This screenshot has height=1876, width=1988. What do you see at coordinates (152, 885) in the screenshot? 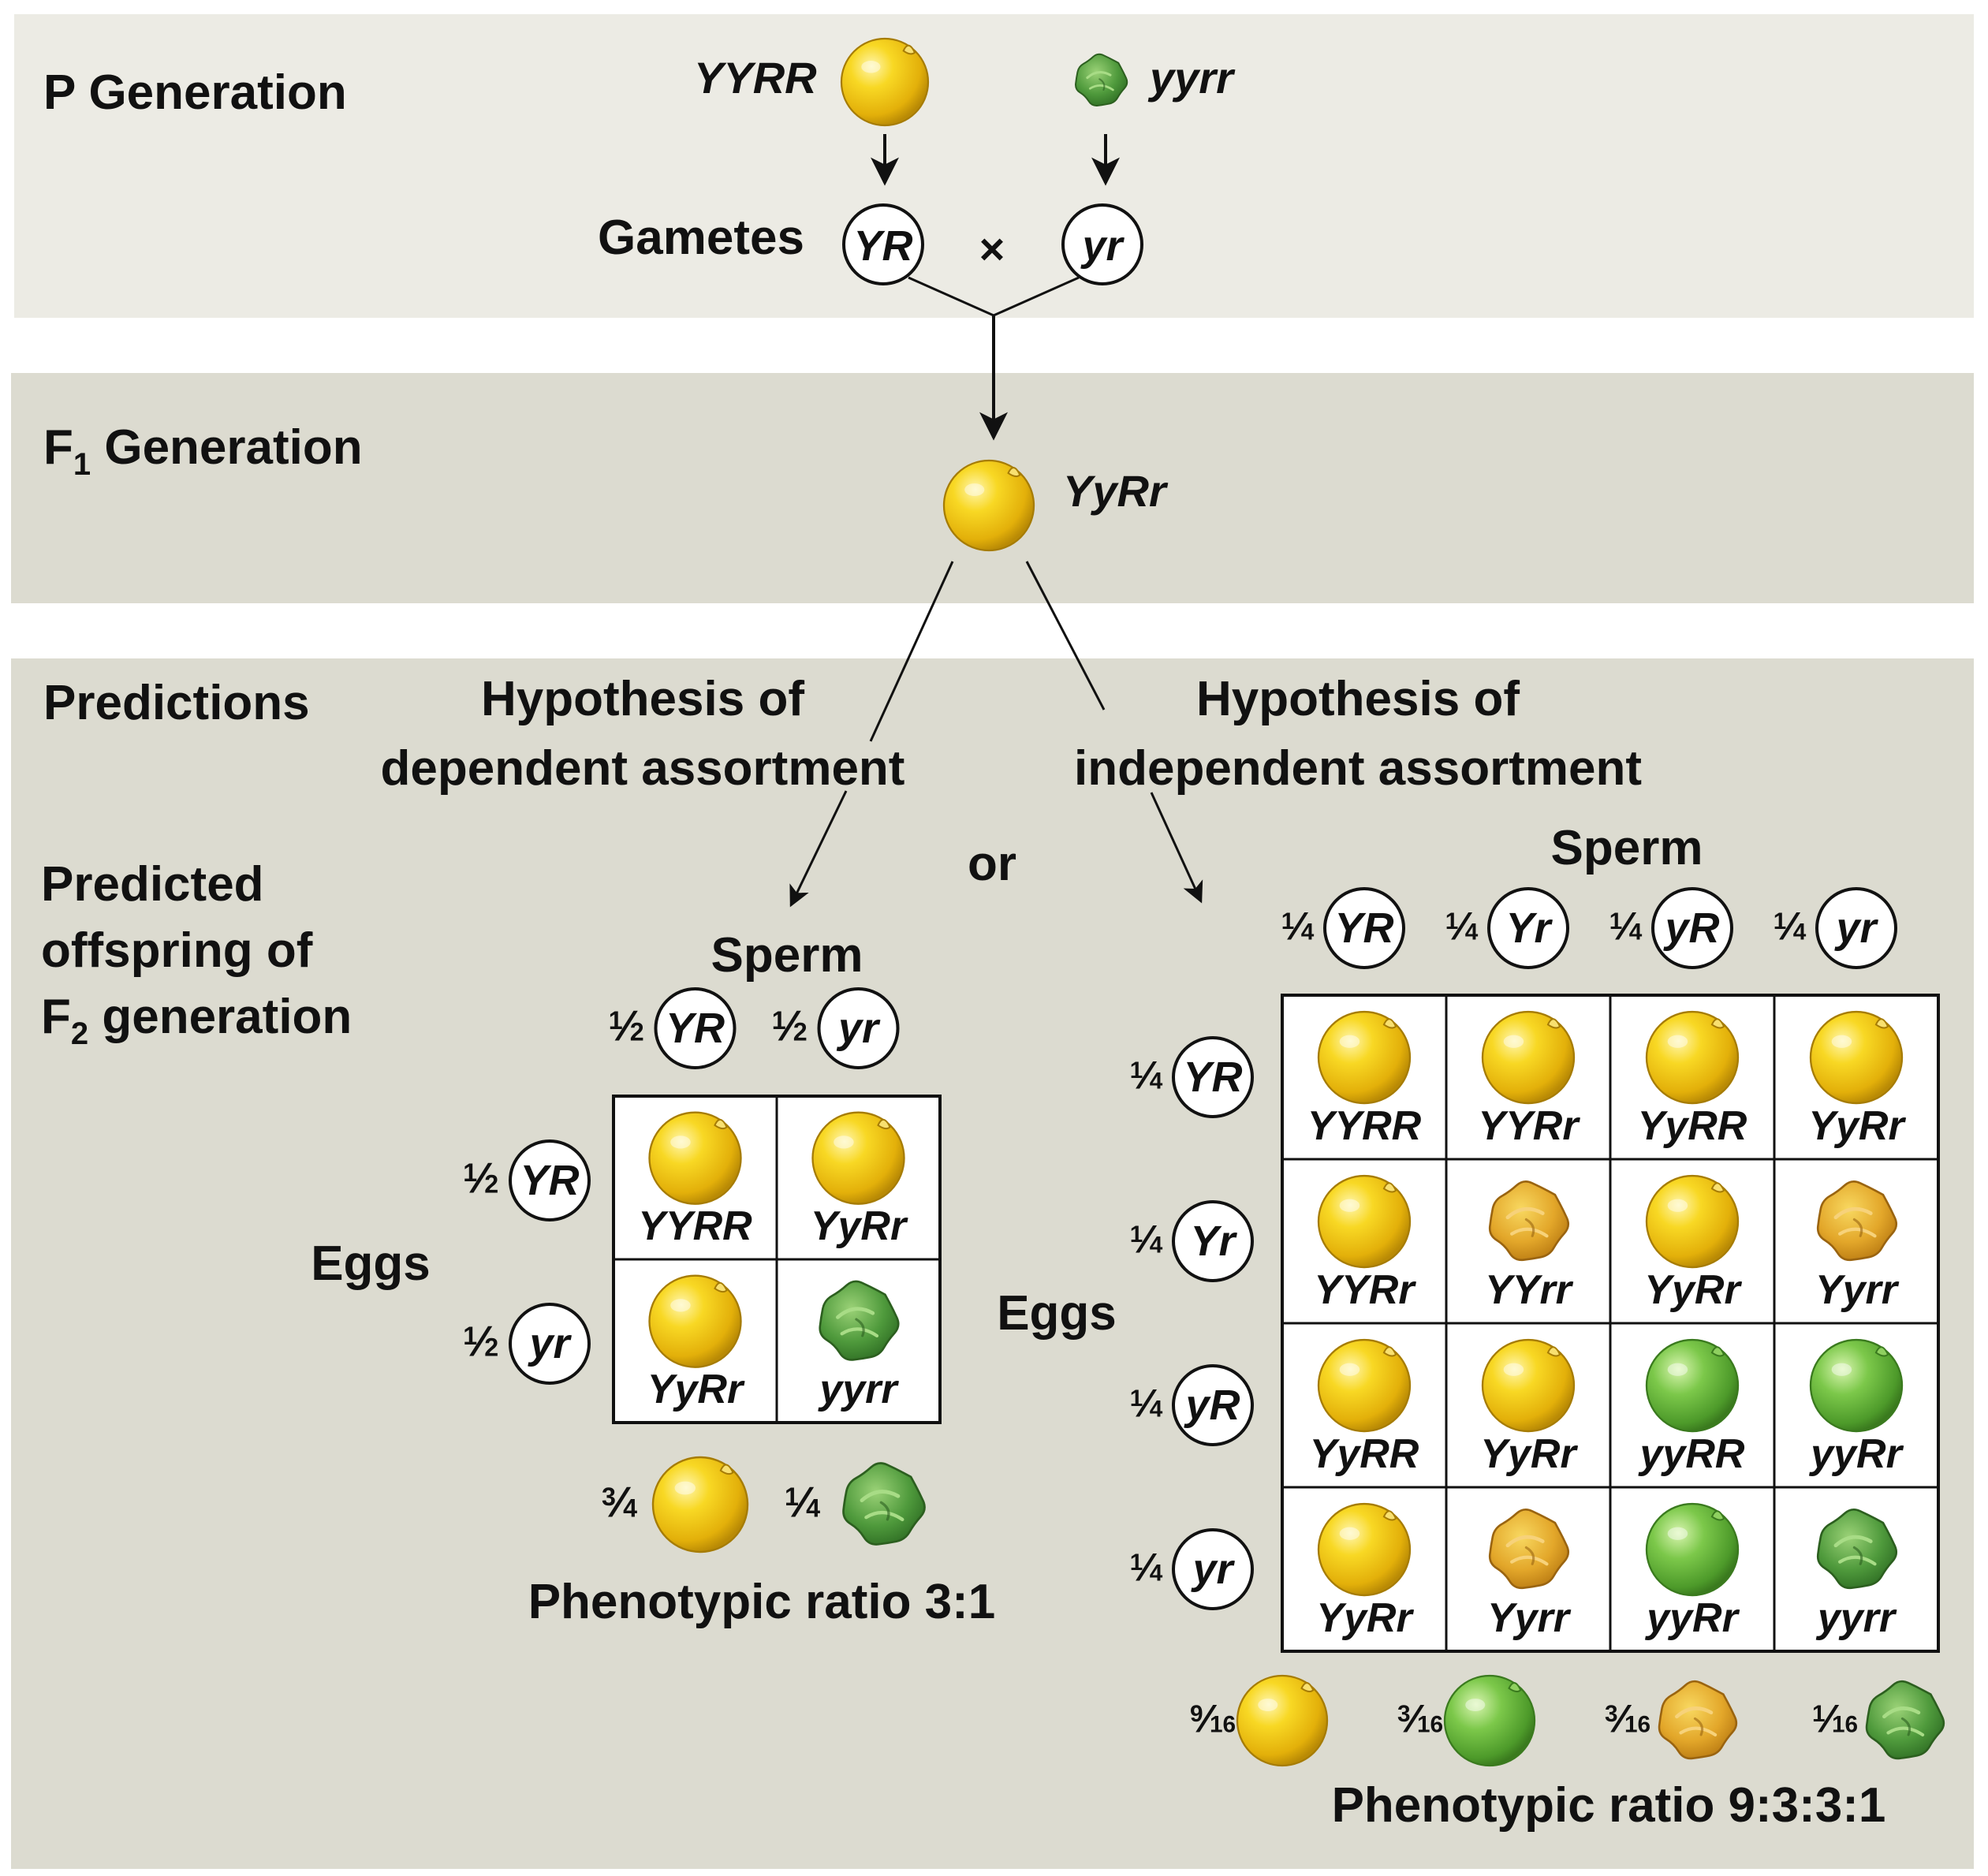
I see `offspring-label-line1: Predicted` at bounding box center [152, 885].